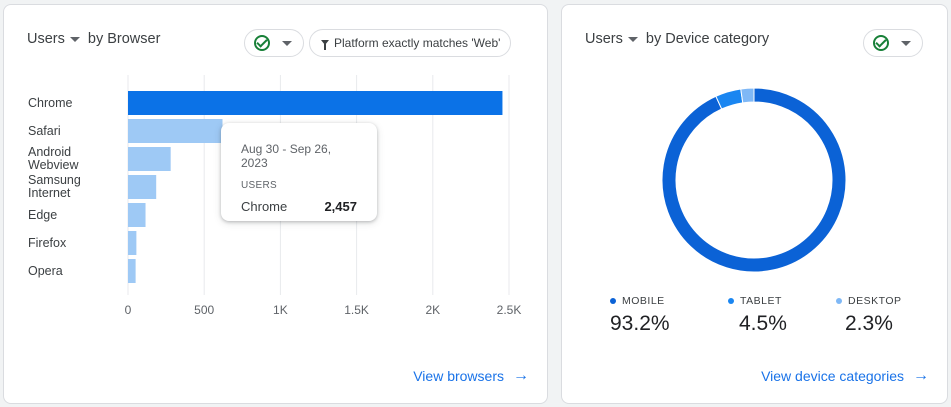 The width and height of the screenshot is (951, 407). I want to click on device-card-title: Users by Device category, so click(677, 39).